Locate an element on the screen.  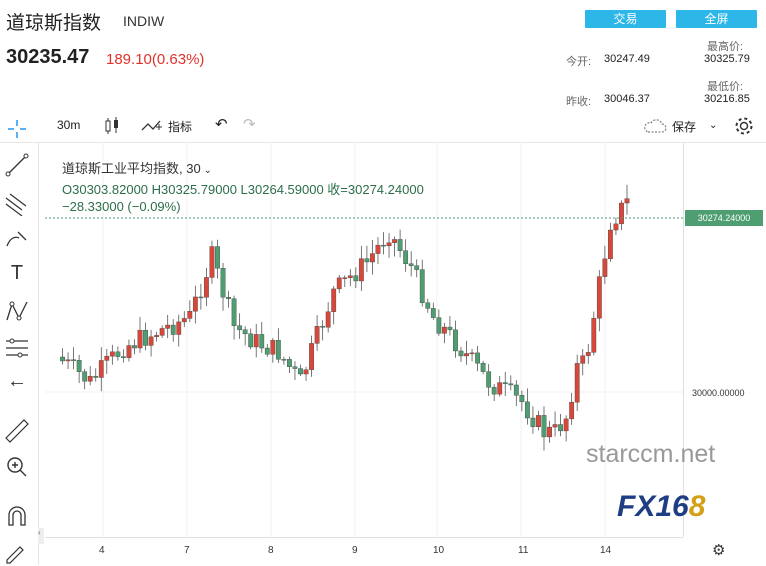
undo-icon: ↶ is located at coordinates (221, 124).